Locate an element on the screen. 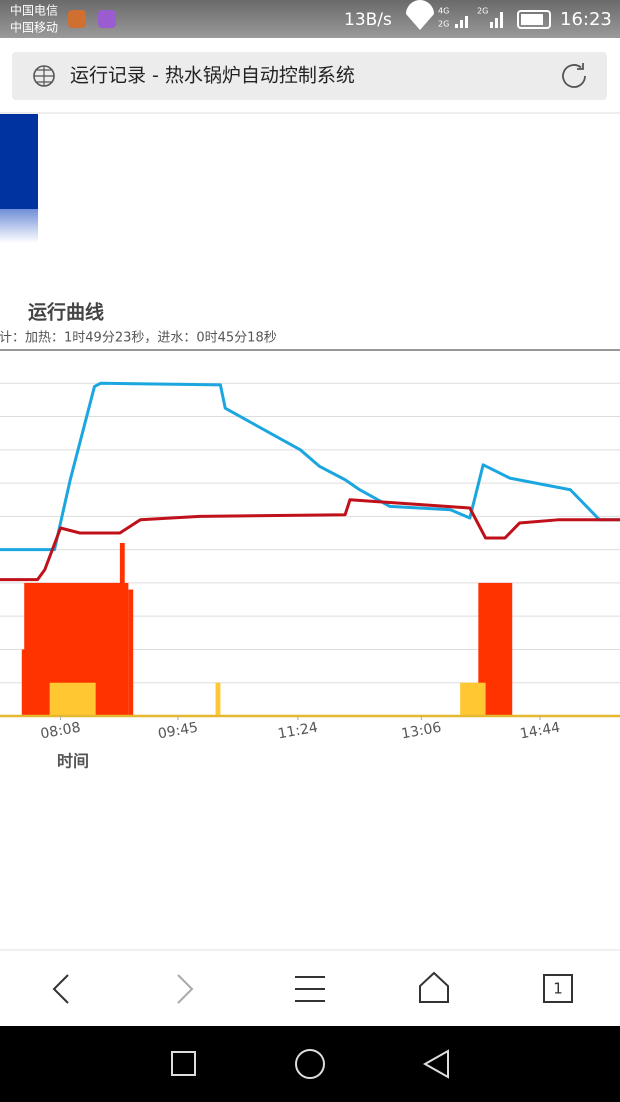  system-nav is located at coordinates (310, 1064).